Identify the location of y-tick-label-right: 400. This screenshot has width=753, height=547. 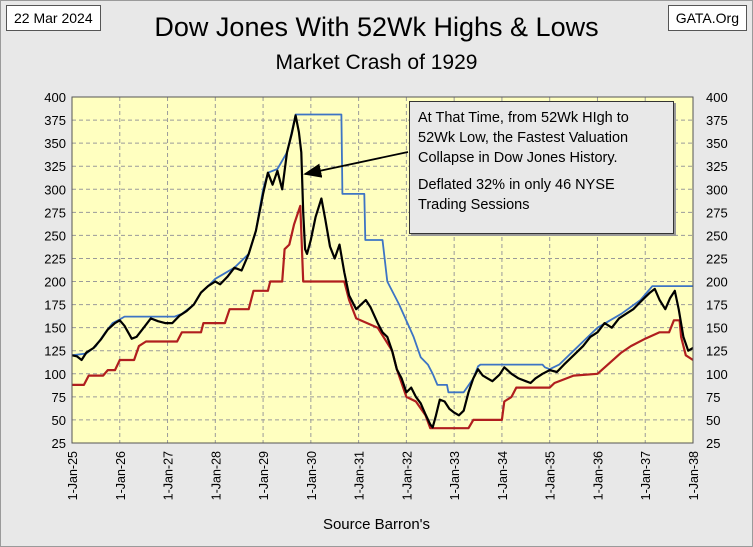
(717, 97).